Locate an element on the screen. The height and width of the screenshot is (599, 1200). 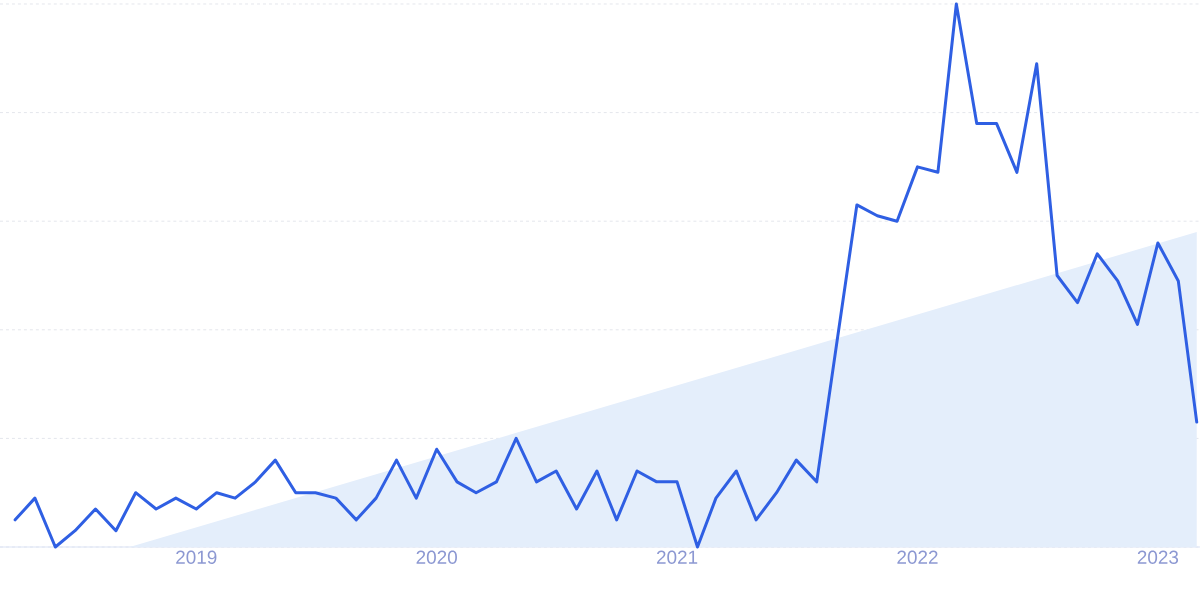
x-tick-label: 2019 is located at coordinates (196, 557).